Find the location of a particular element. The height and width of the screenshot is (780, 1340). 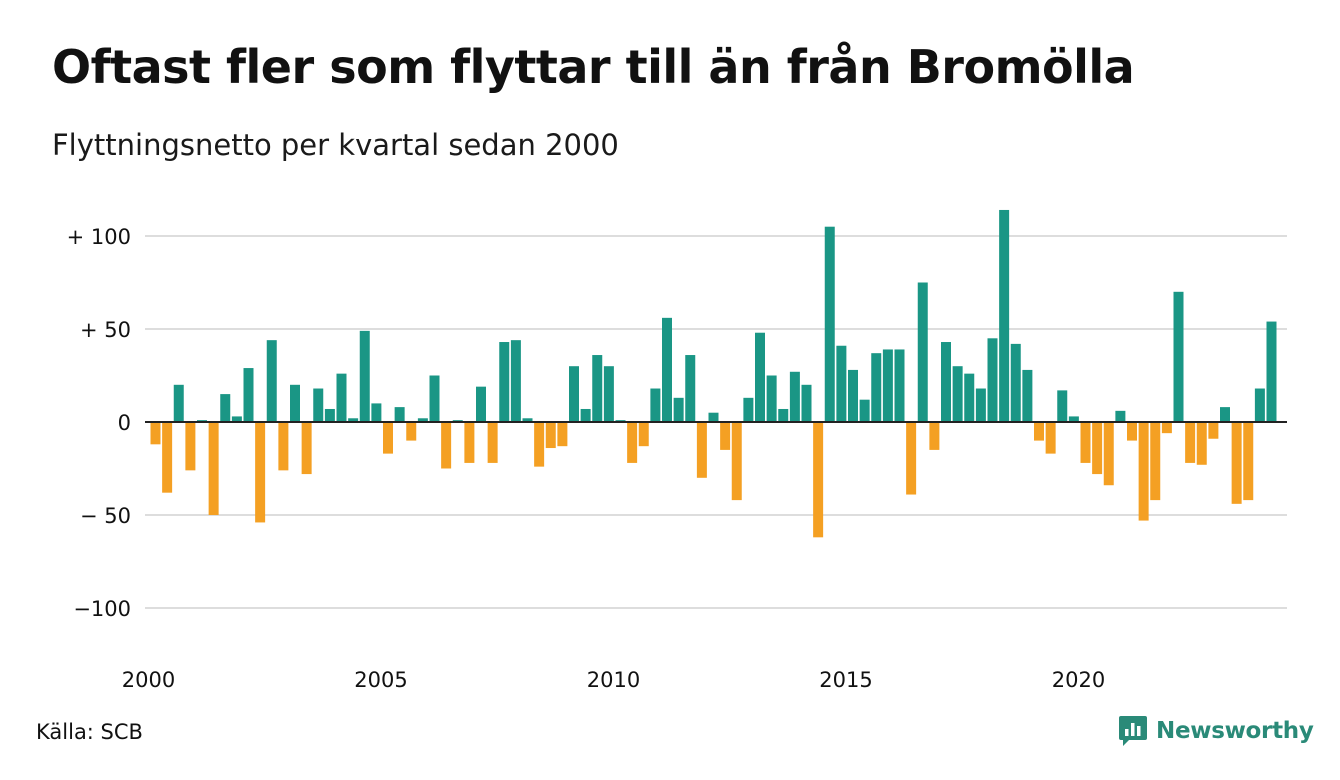

brand-logo: Newsworthy is located at coordinates (1216, 731).